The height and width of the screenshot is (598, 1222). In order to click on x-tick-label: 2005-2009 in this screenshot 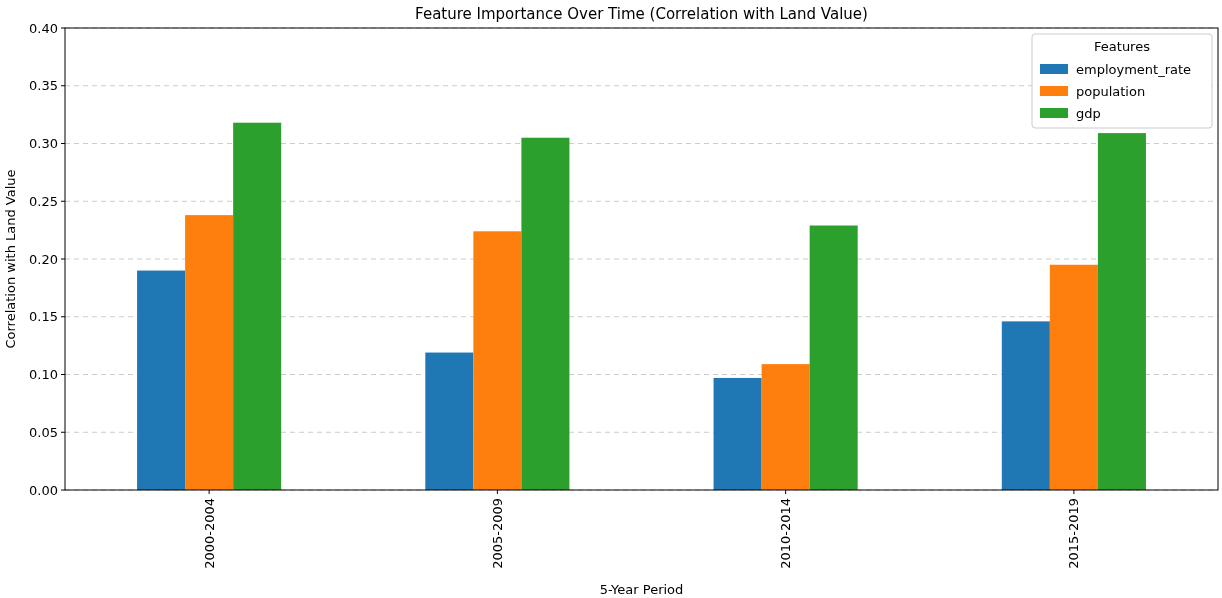, I will do `click(497, 533)`.